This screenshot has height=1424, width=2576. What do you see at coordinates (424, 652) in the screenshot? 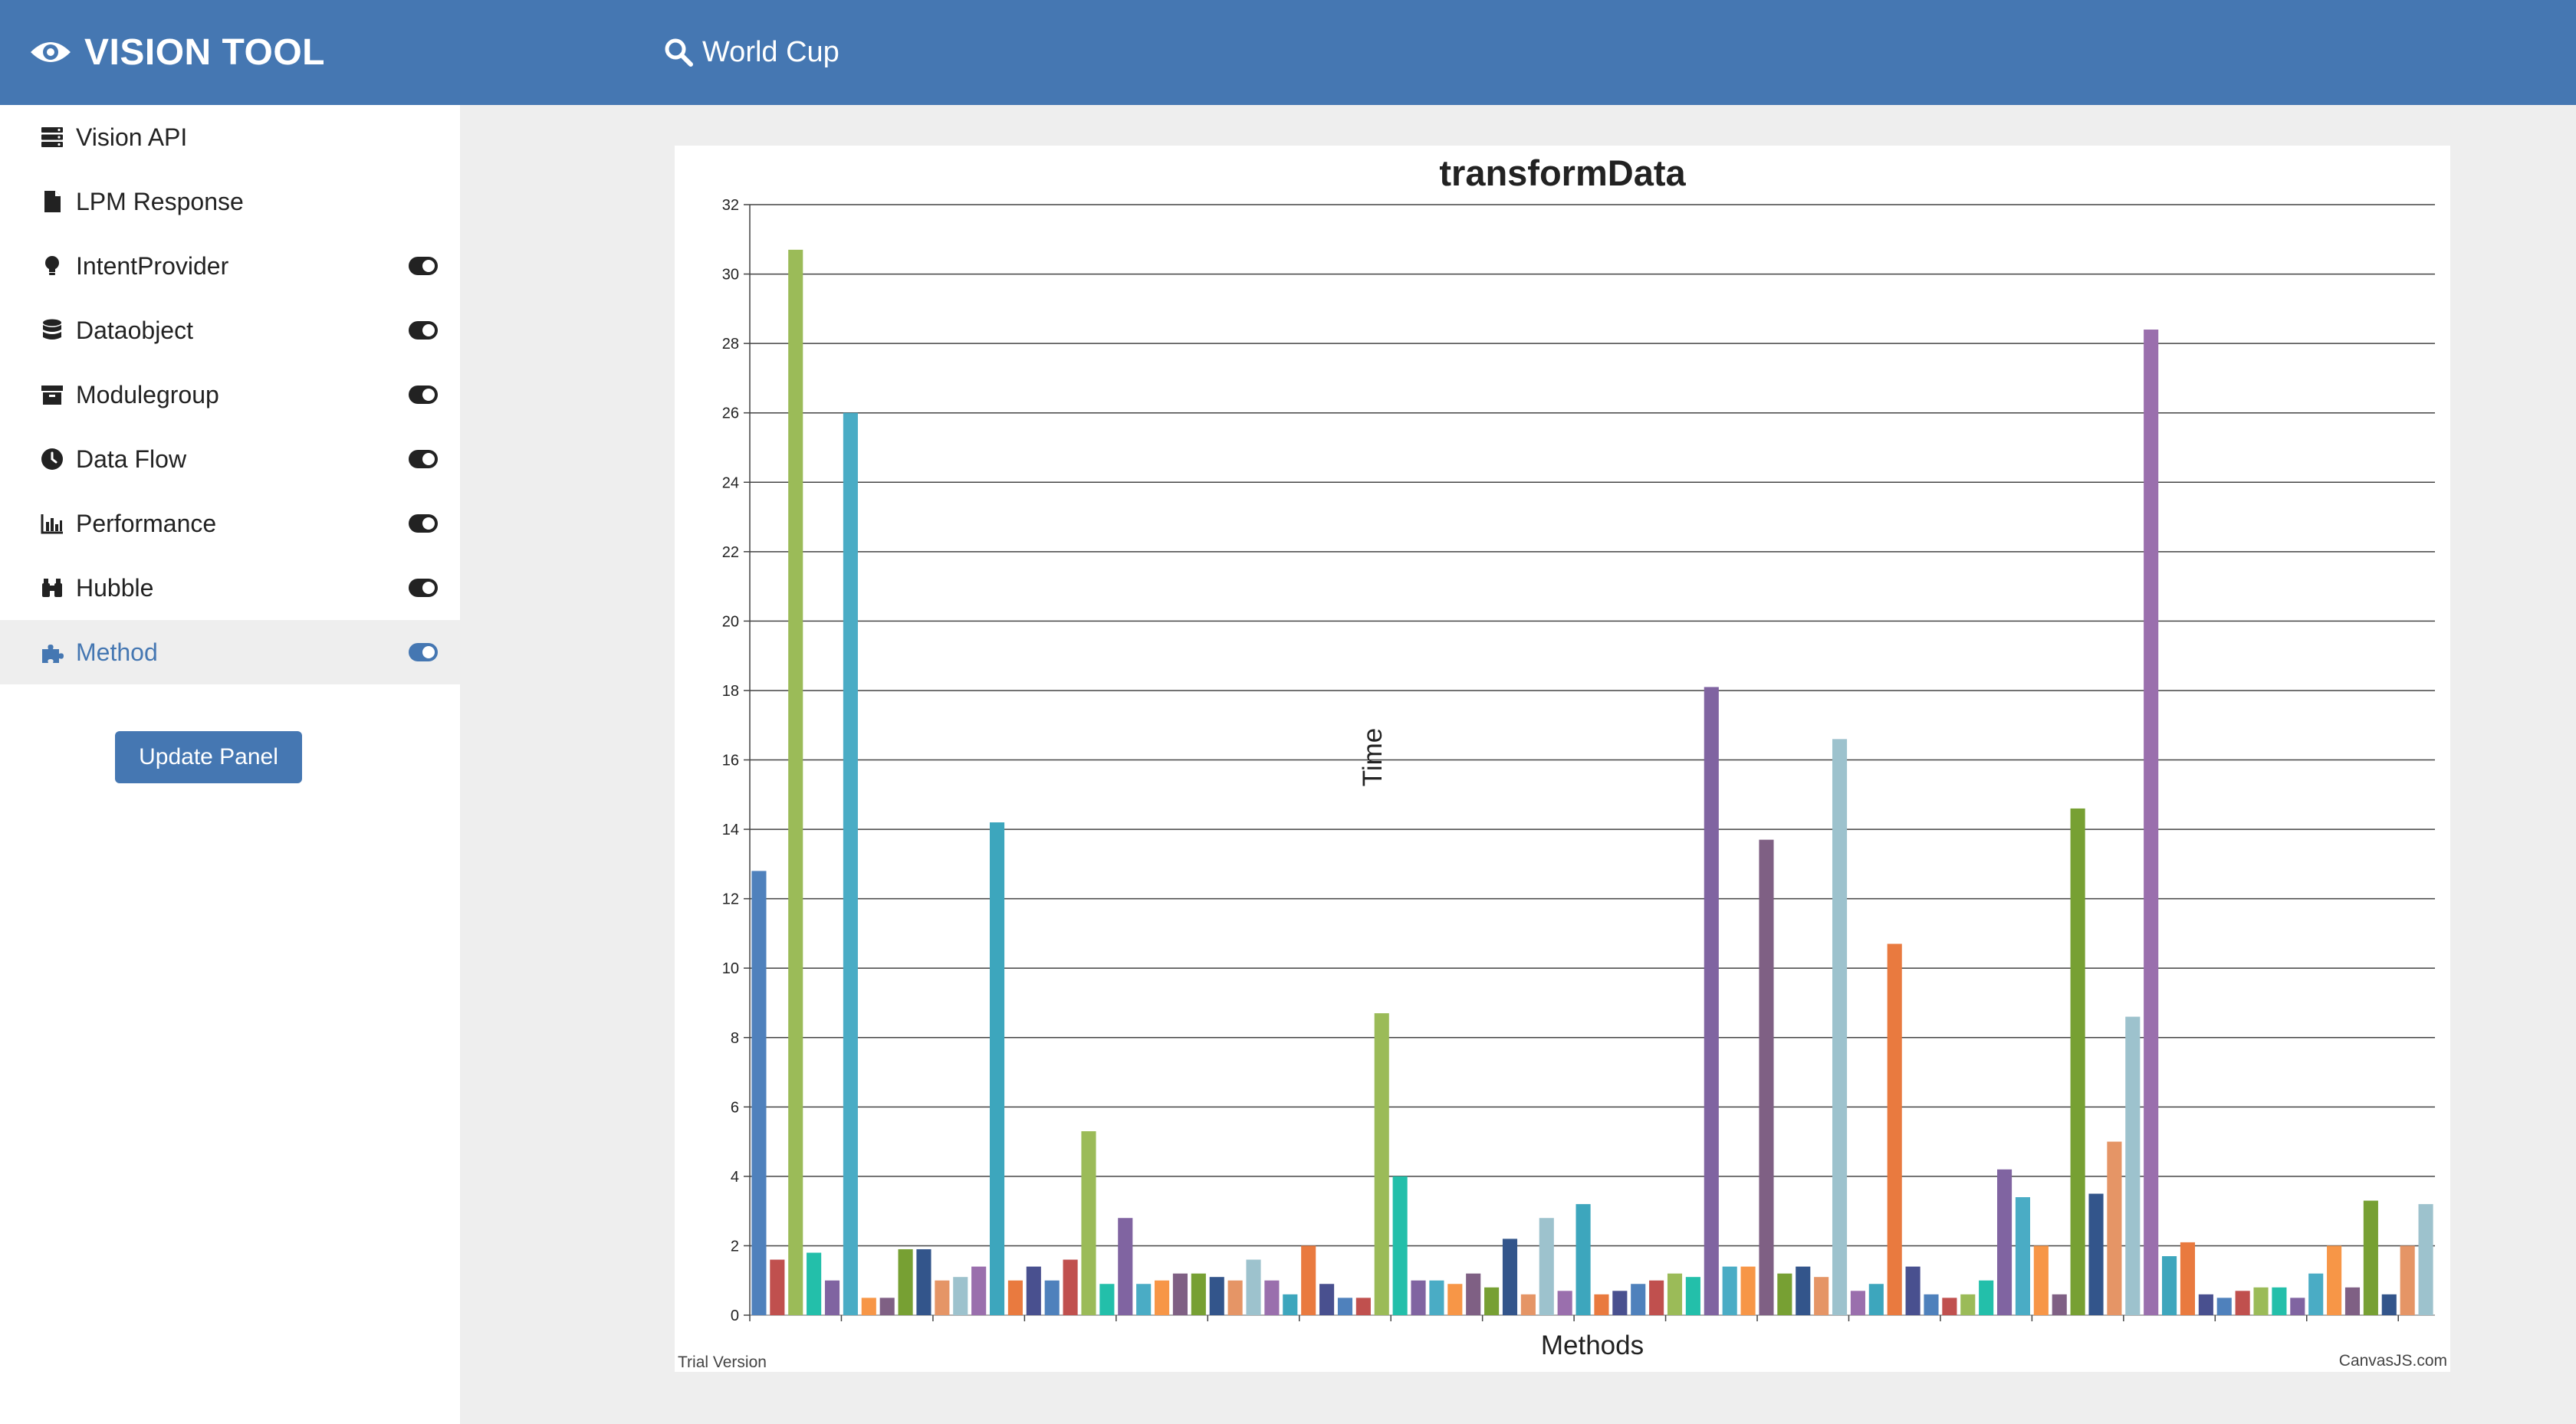
I see `method-toggle` at bounding box center [424, 652].